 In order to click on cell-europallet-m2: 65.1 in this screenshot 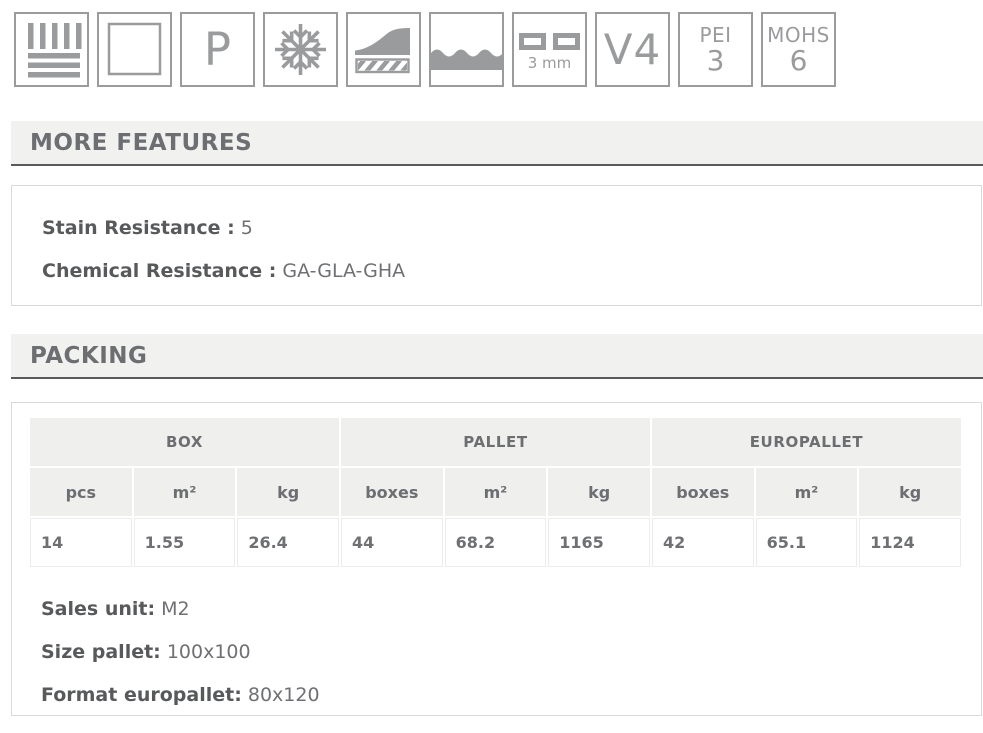, I will do `click(806, 542)`.